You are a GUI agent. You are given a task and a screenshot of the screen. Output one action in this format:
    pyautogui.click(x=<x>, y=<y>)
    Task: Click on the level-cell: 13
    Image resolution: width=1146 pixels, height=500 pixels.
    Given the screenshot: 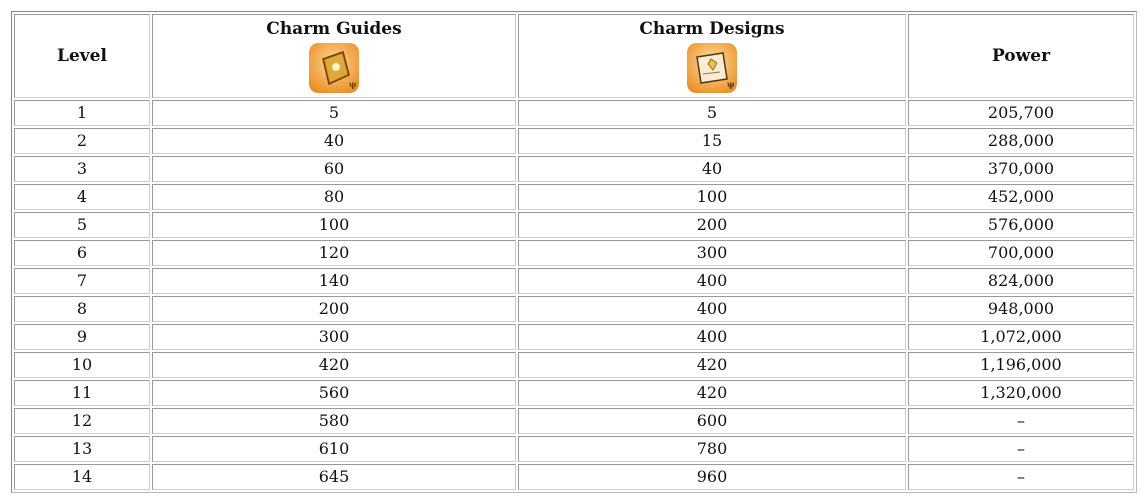 What is the action you would take?
    pyautogui.click(x=82, y=449)
    